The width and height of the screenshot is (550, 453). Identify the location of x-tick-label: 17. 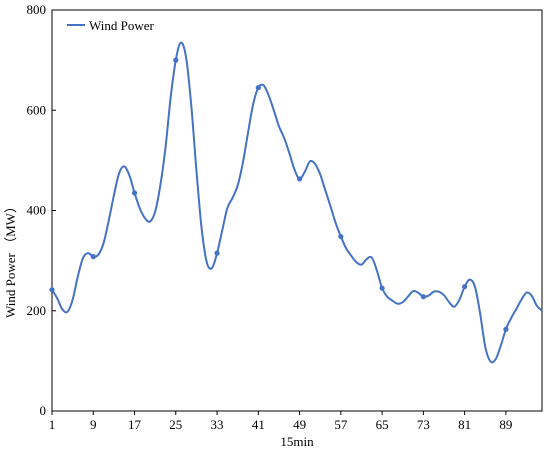
(135, 424).